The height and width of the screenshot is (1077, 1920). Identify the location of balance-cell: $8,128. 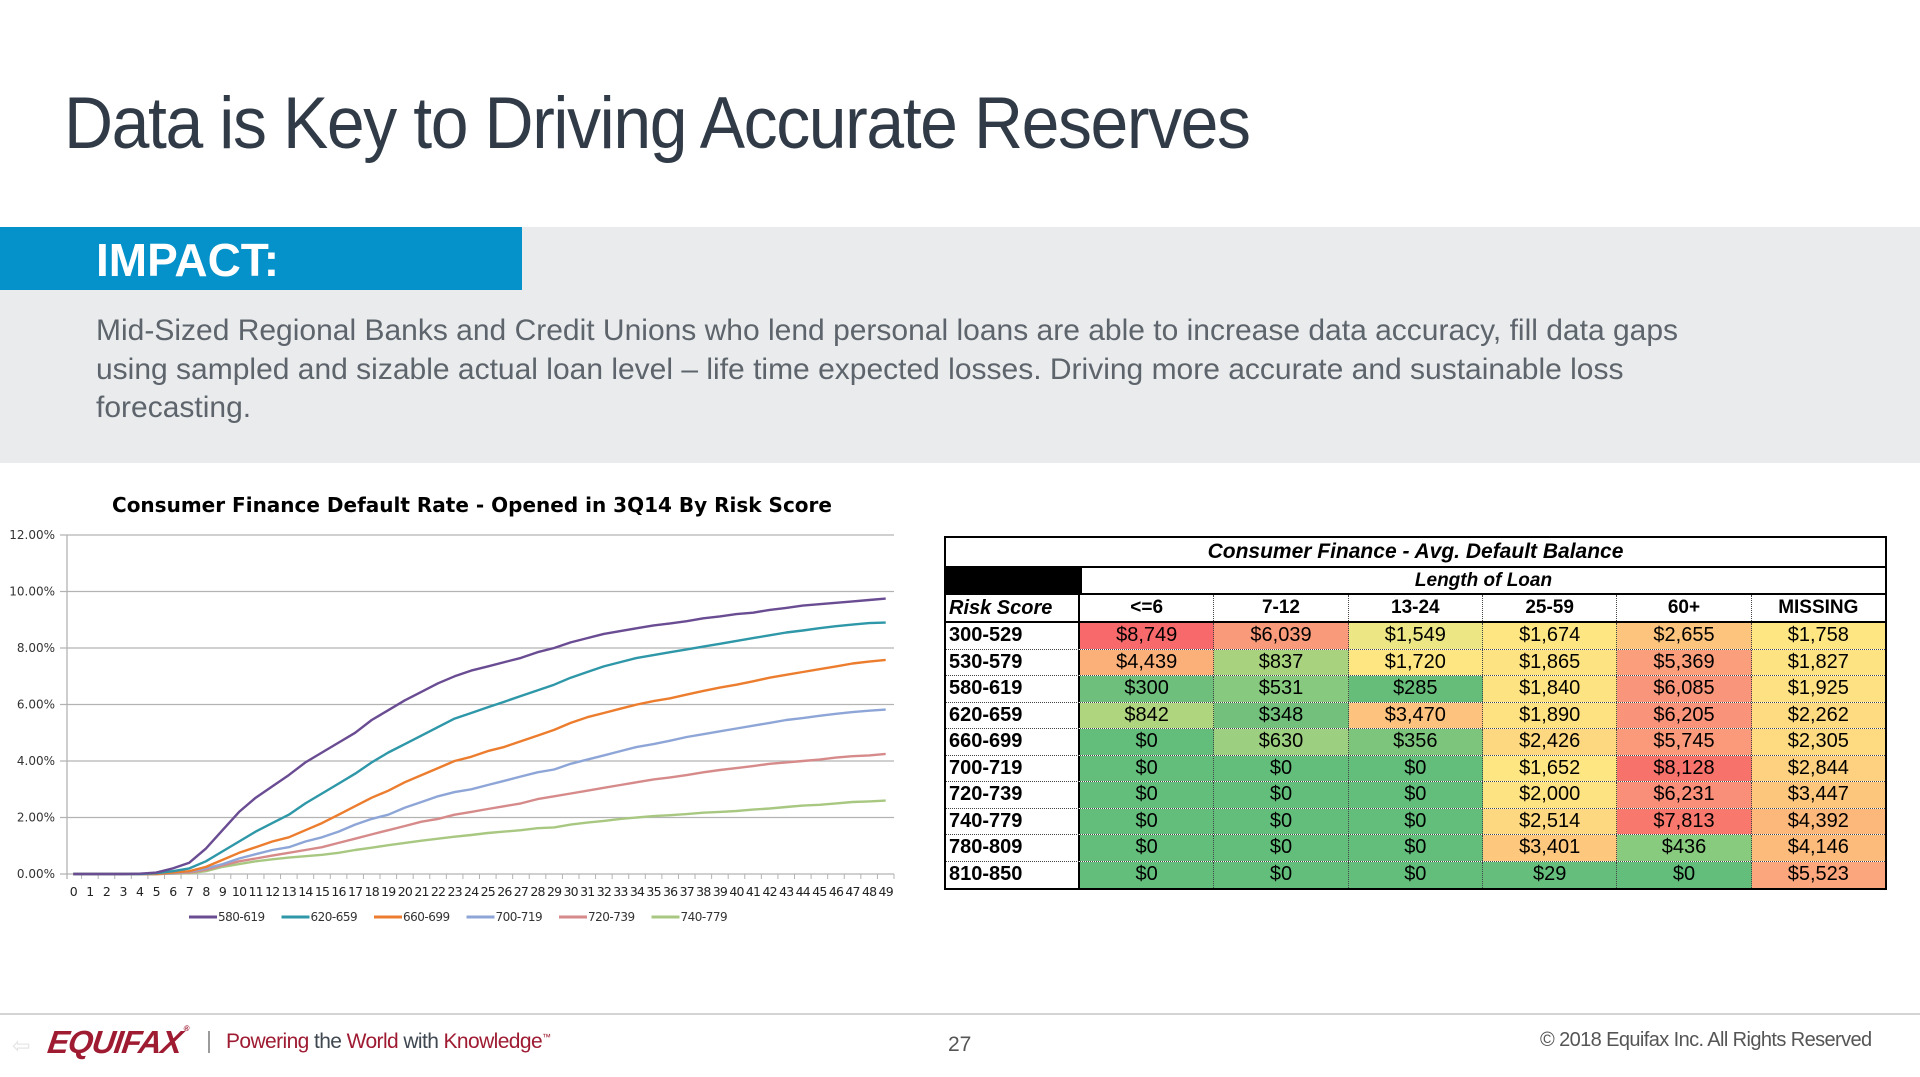
(1684, 768).